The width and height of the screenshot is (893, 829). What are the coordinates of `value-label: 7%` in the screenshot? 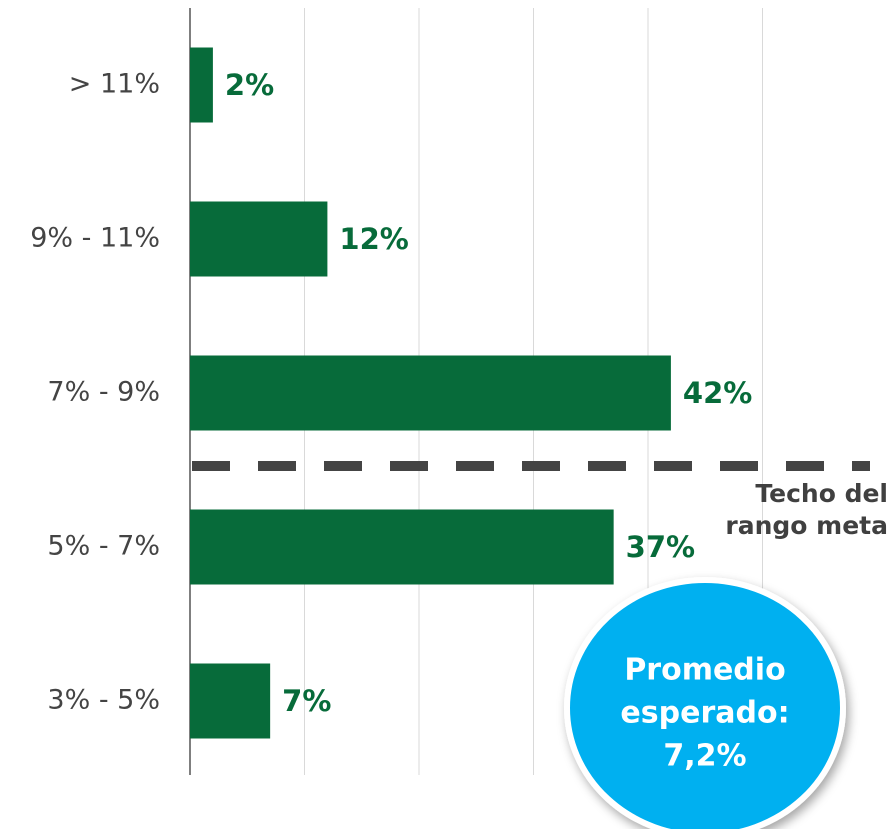 It's located at (306, 701).